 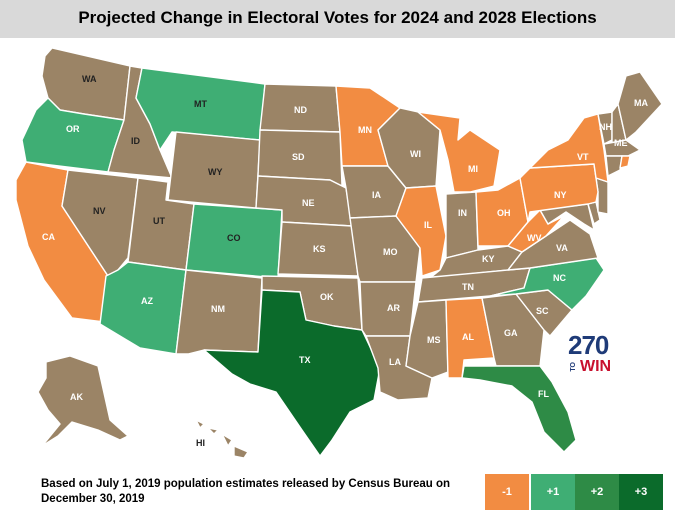 I want to click on state-WI, so click(x=409, y=148).